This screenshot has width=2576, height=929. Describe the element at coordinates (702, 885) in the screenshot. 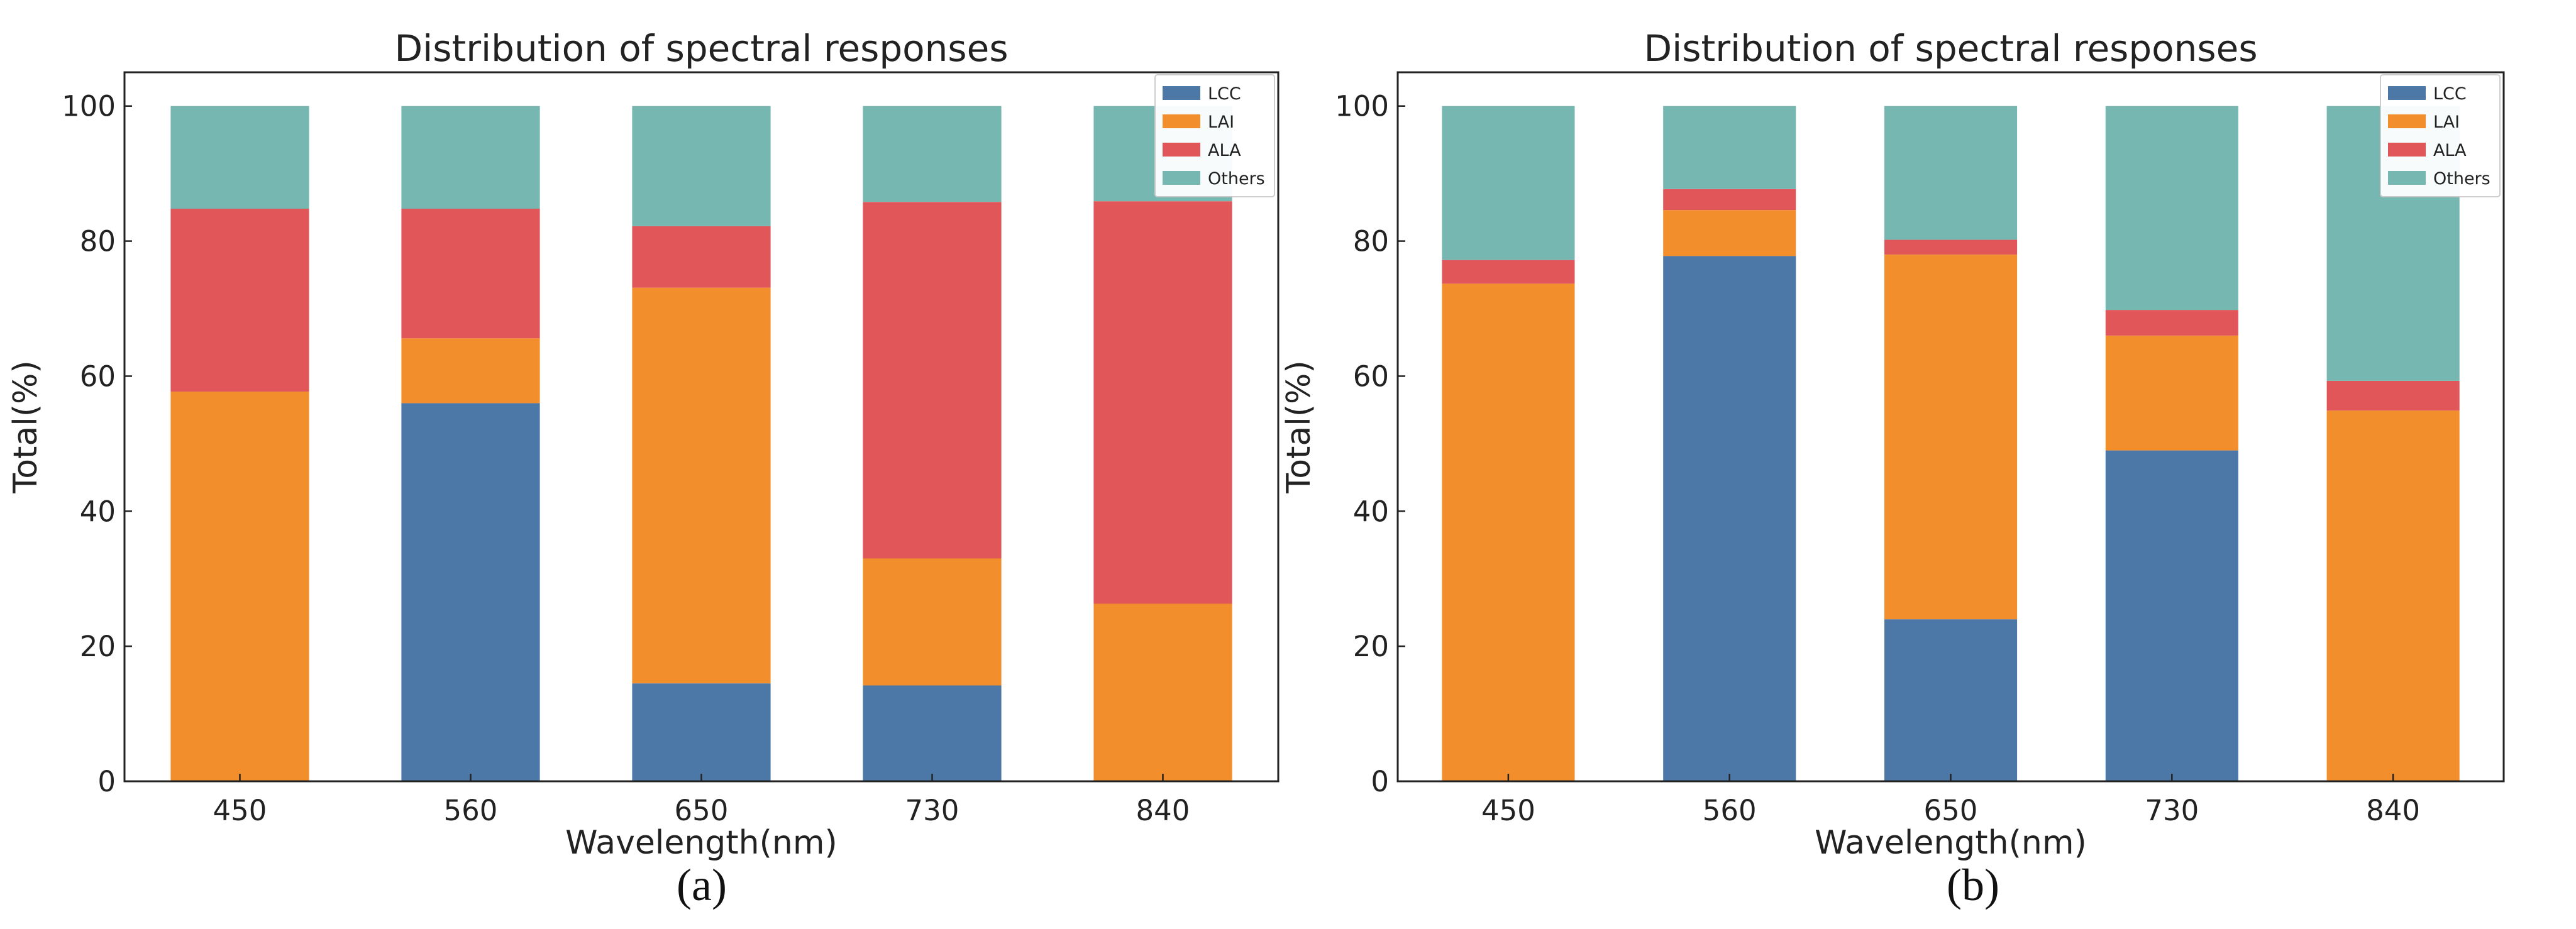

I see `figure-caption: (a)` at that location.